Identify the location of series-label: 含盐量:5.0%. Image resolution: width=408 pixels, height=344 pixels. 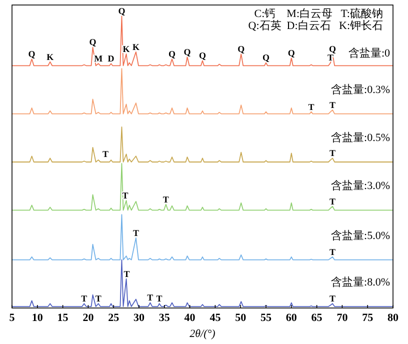
(360, 235).